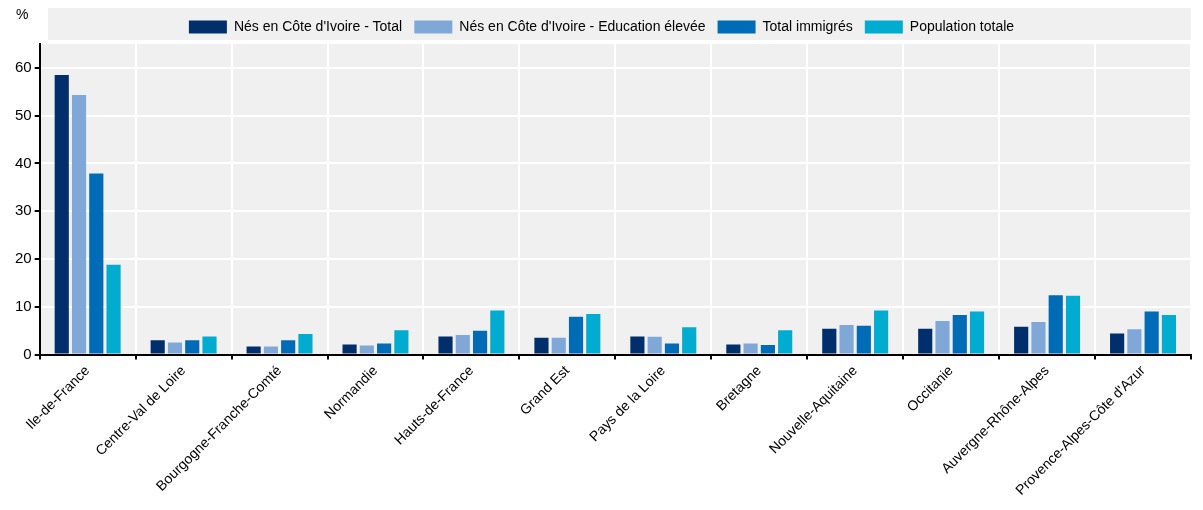 The height and width of the screenshot is (510, 1203). I want to click on y-tick-label: 50, so click(23, 114).